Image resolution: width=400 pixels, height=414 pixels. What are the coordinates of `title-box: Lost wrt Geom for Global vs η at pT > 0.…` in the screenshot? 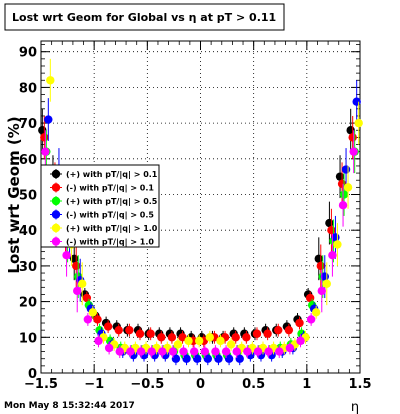 It's located at (144, 17).